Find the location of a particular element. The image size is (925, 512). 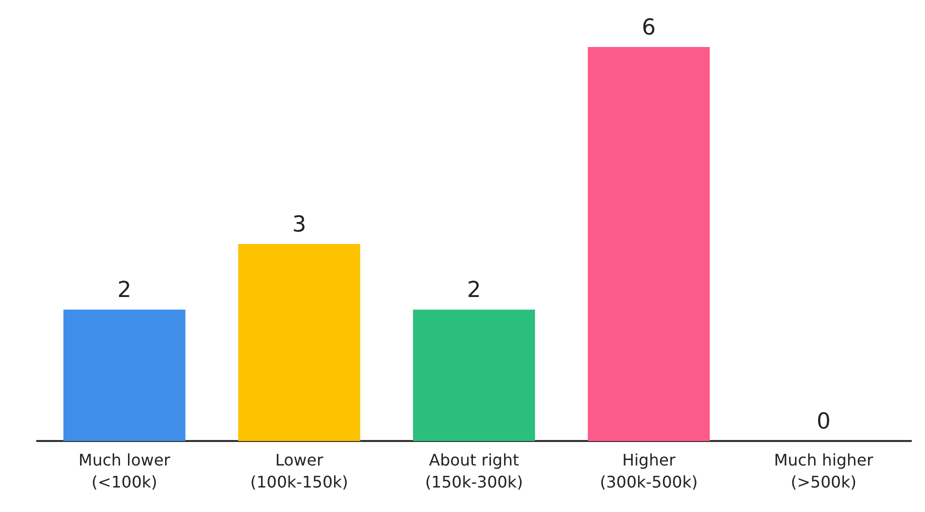

x-tick-label: About right (150k-300k) is located at coordinates (474, 471).